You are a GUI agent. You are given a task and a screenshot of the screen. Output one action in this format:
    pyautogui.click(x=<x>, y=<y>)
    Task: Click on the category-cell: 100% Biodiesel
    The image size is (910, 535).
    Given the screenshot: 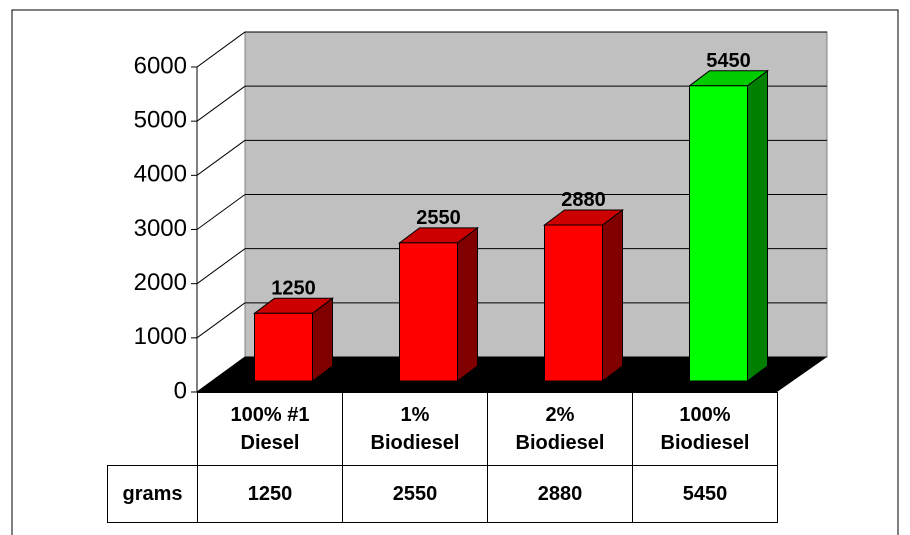 What is the action you would take?
    pyautogui.click(x=705, y=429)
    